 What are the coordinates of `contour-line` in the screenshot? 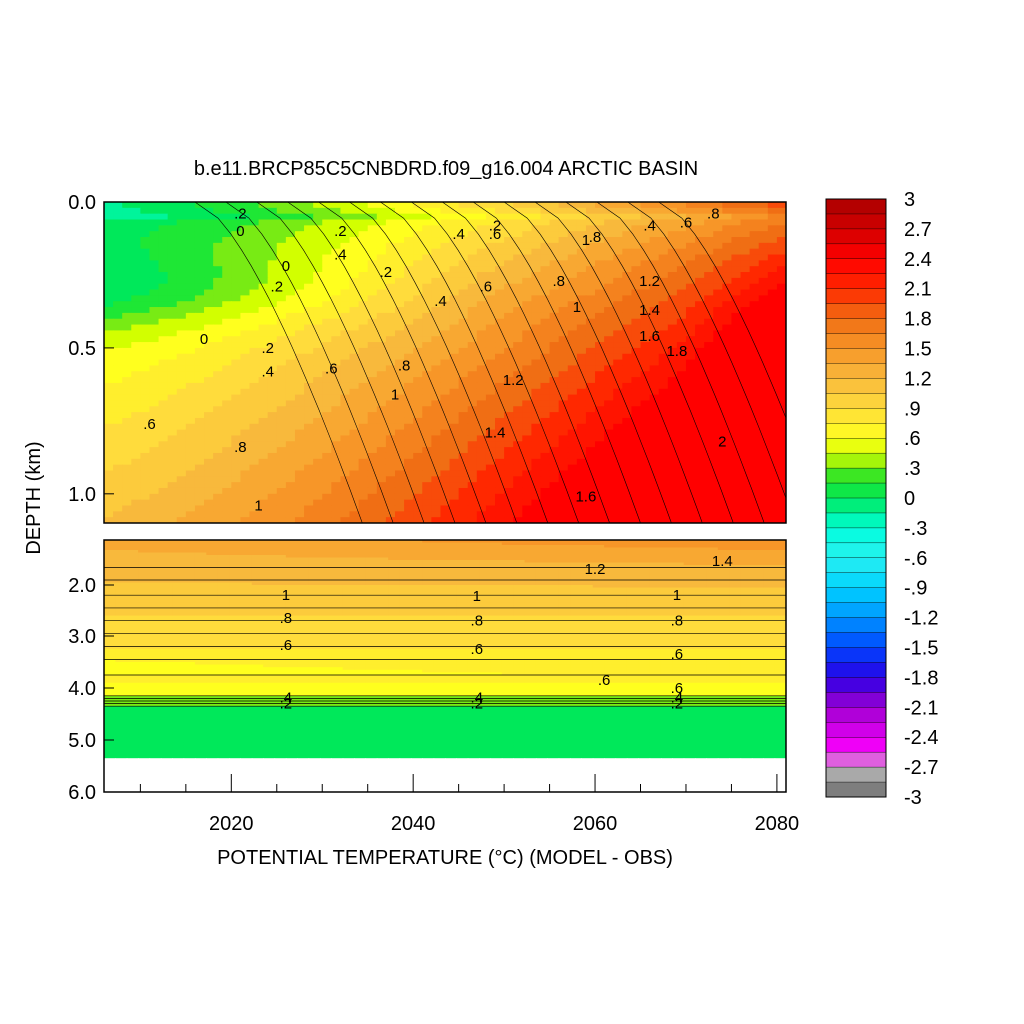 It's located at (371, 362).